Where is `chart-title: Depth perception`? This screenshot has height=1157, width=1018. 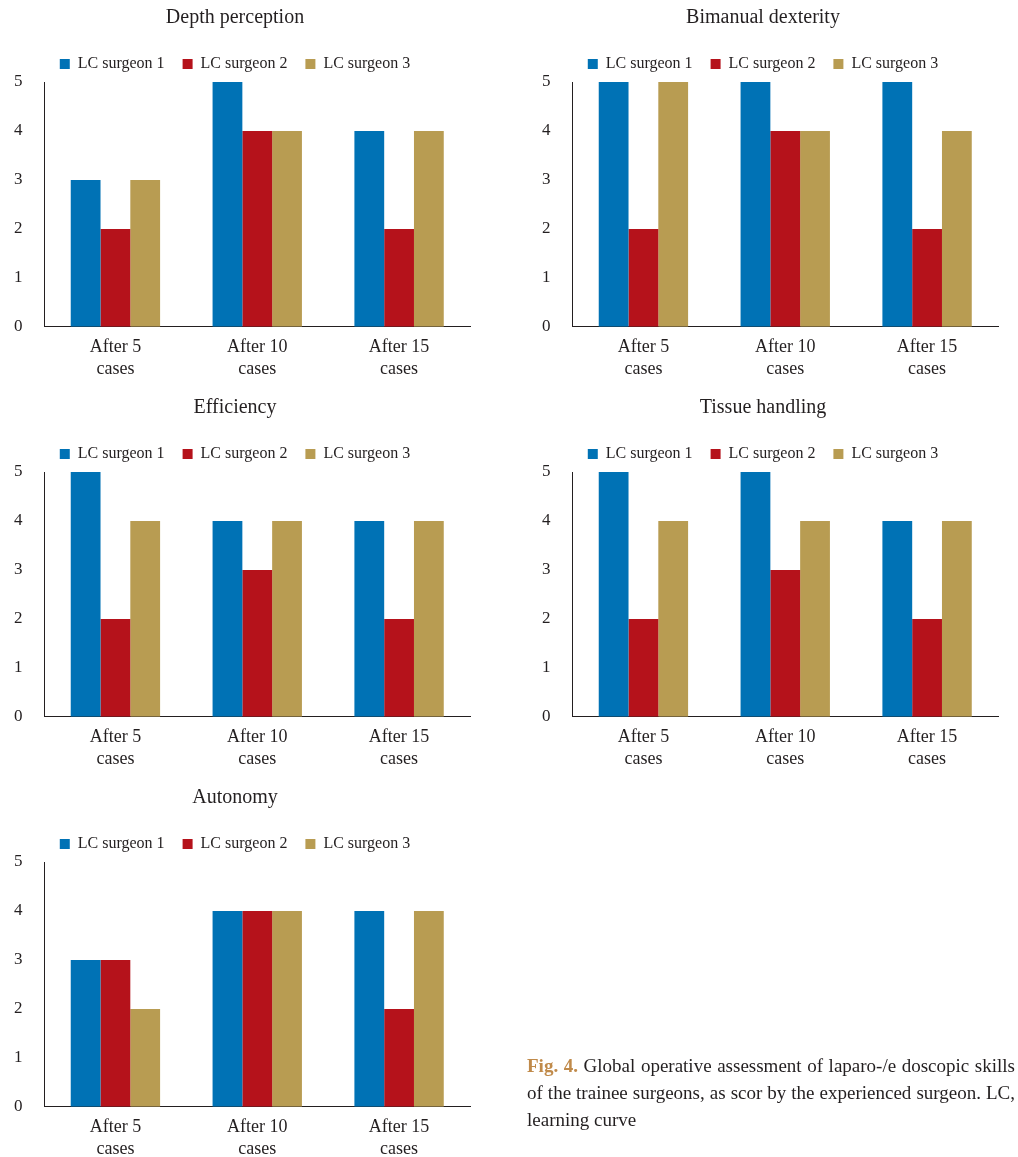 chart-title: Depth perception is located at coordinates (235, 17).